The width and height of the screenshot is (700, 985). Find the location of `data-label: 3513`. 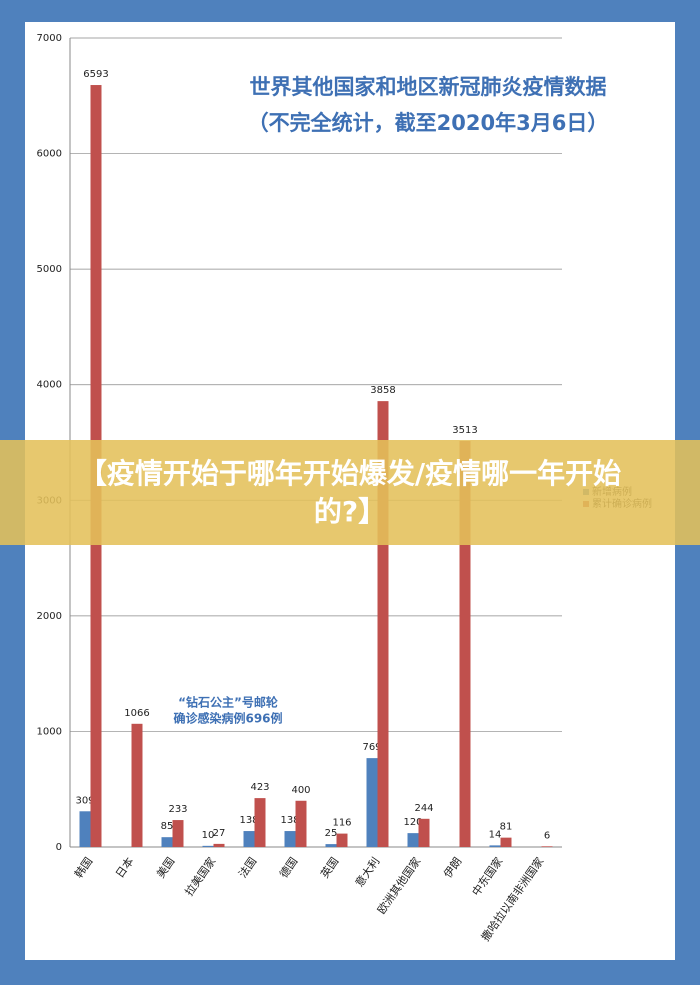

data-label: 3513 is located at coordinates (464, 430).